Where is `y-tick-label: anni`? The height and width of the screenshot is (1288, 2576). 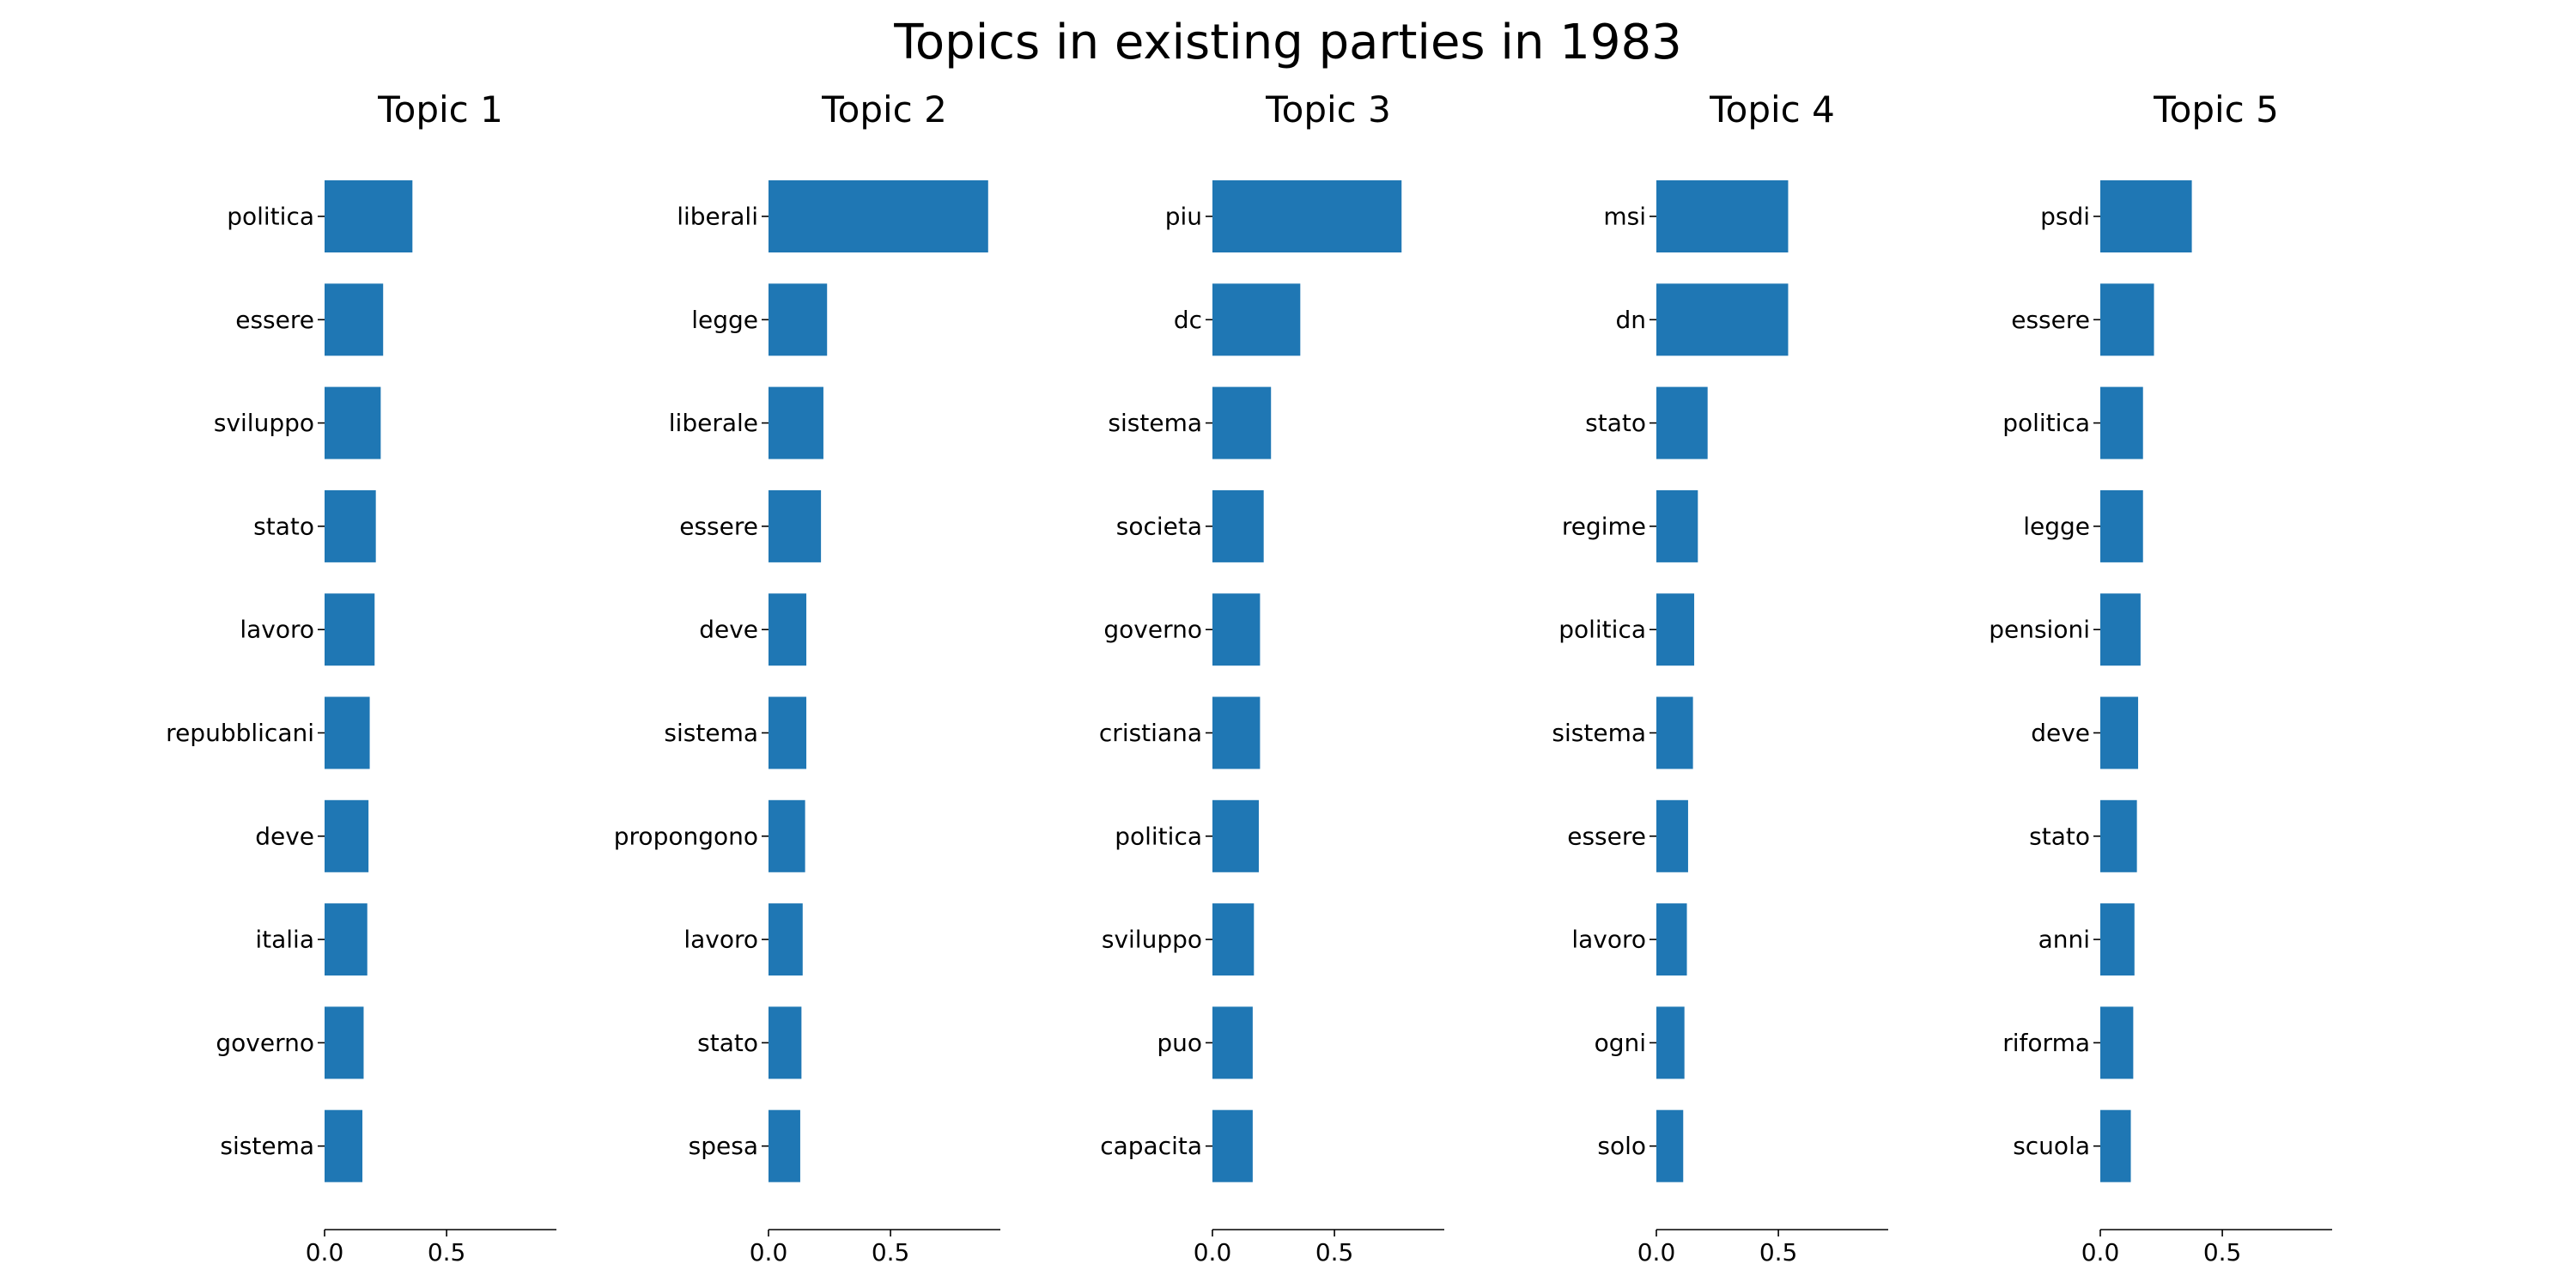 y-tick-label: anni is located at coordinates (2064, 940).